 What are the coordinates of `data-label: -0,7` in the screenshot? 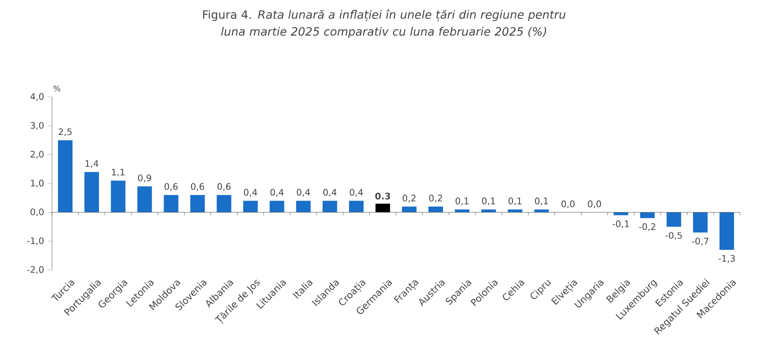 It's located at (700, 242).